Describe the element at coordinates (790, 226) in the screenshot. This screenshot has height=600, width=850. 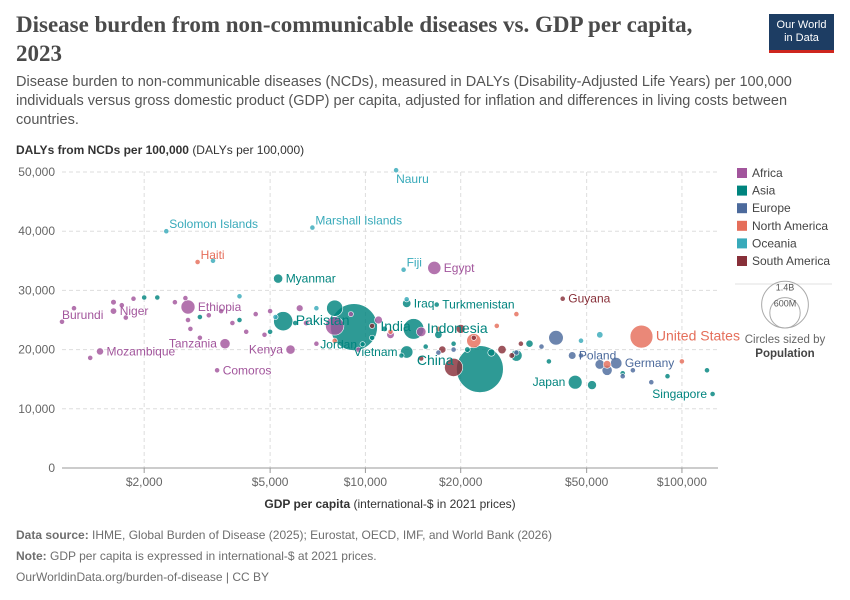
I see `legend-item: North America` at that location.